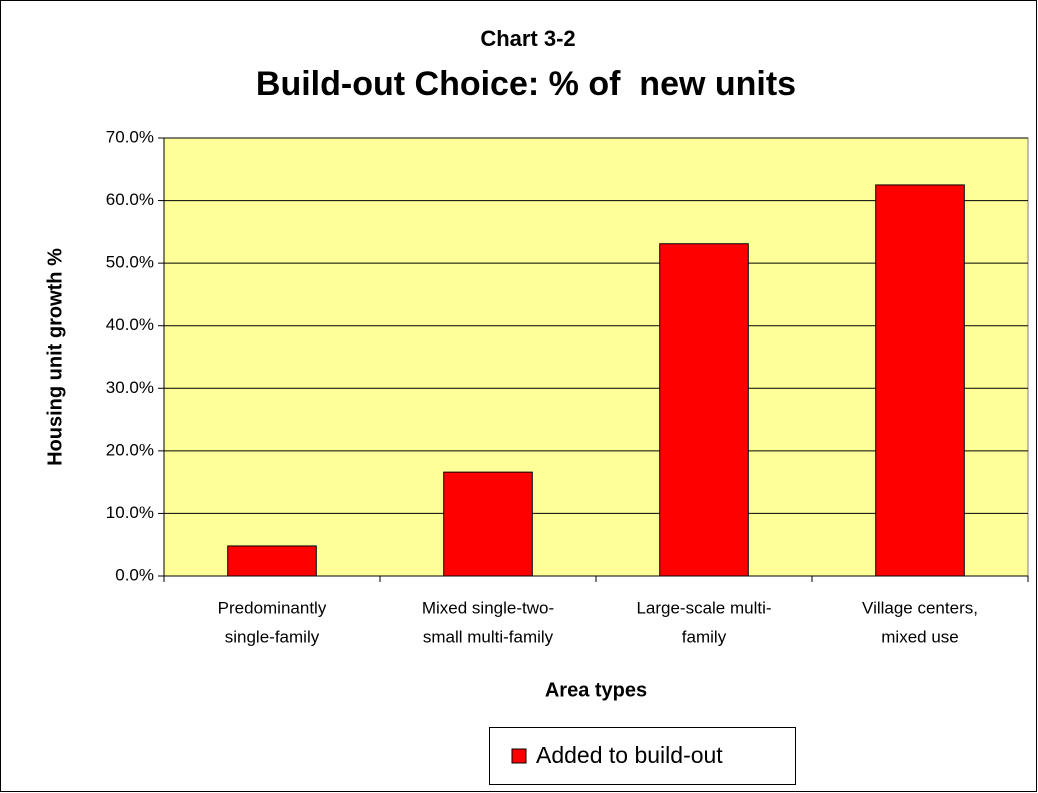  What do you see at coordinates (526, 84) in the screenshot?
I see `chart-title: Build-out Choice: % of new units` at bounding box center [526, 84].